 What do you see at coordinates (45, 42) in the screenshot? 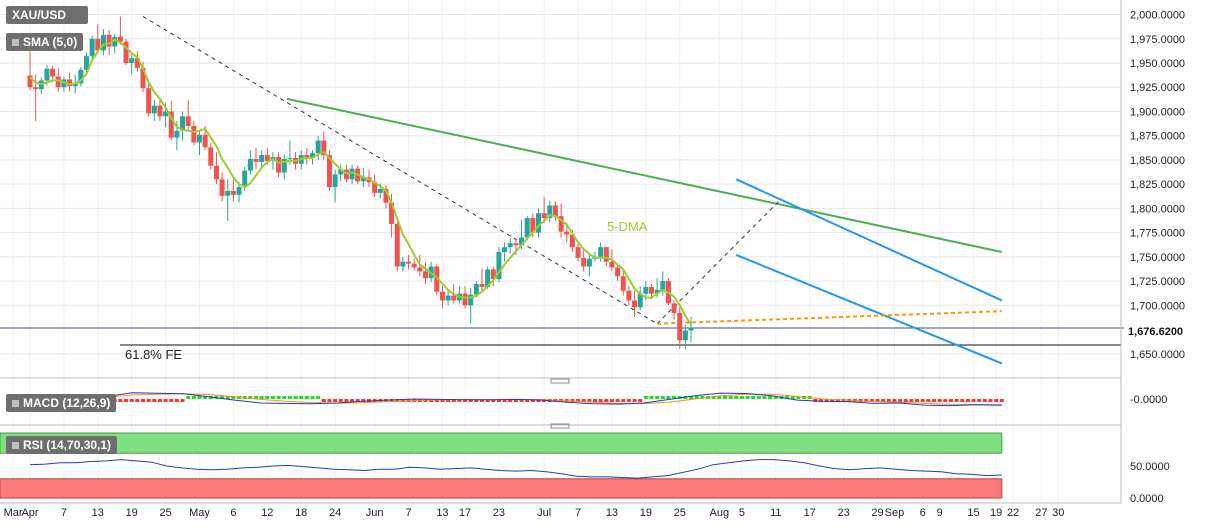
I see `sma-pill: SMA (5,0)` at bounding box center [45, 42].